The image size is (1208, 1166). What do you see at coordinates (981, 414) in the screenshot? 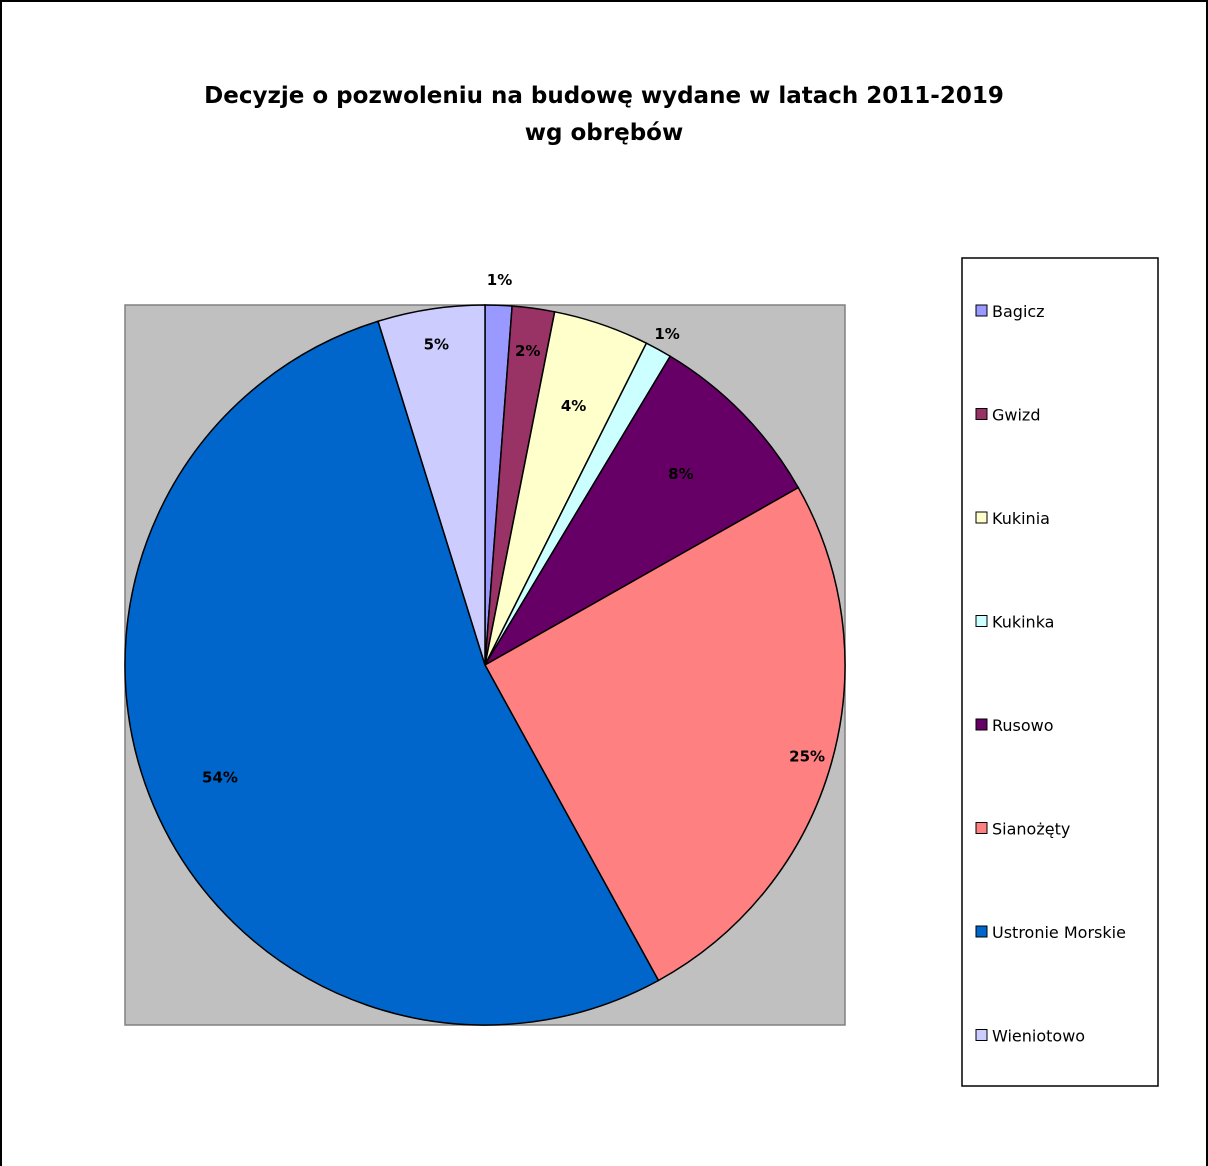
I see `legend-swatch-gwizd` at bounding box center [981, 414].